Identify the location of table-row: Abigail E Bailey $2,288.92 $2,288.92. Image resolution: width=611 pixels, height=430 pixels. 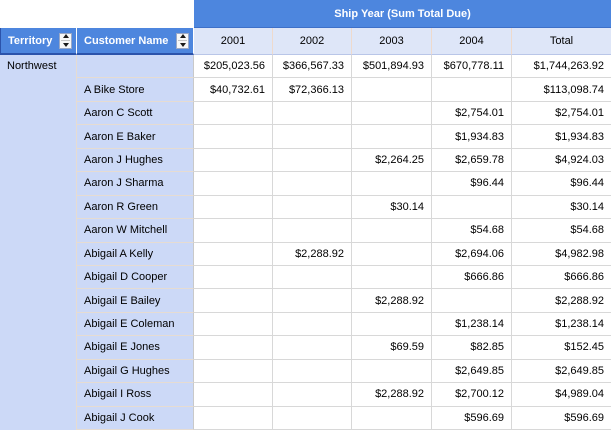
(305, 301).